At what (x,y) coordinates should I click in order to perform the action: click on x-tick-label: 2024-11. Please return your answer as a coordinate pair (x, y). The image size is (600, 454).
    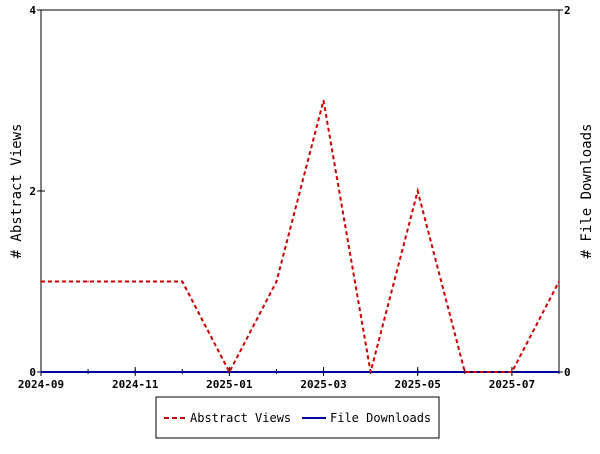
    Looking at the image, I should click on (135, 384).